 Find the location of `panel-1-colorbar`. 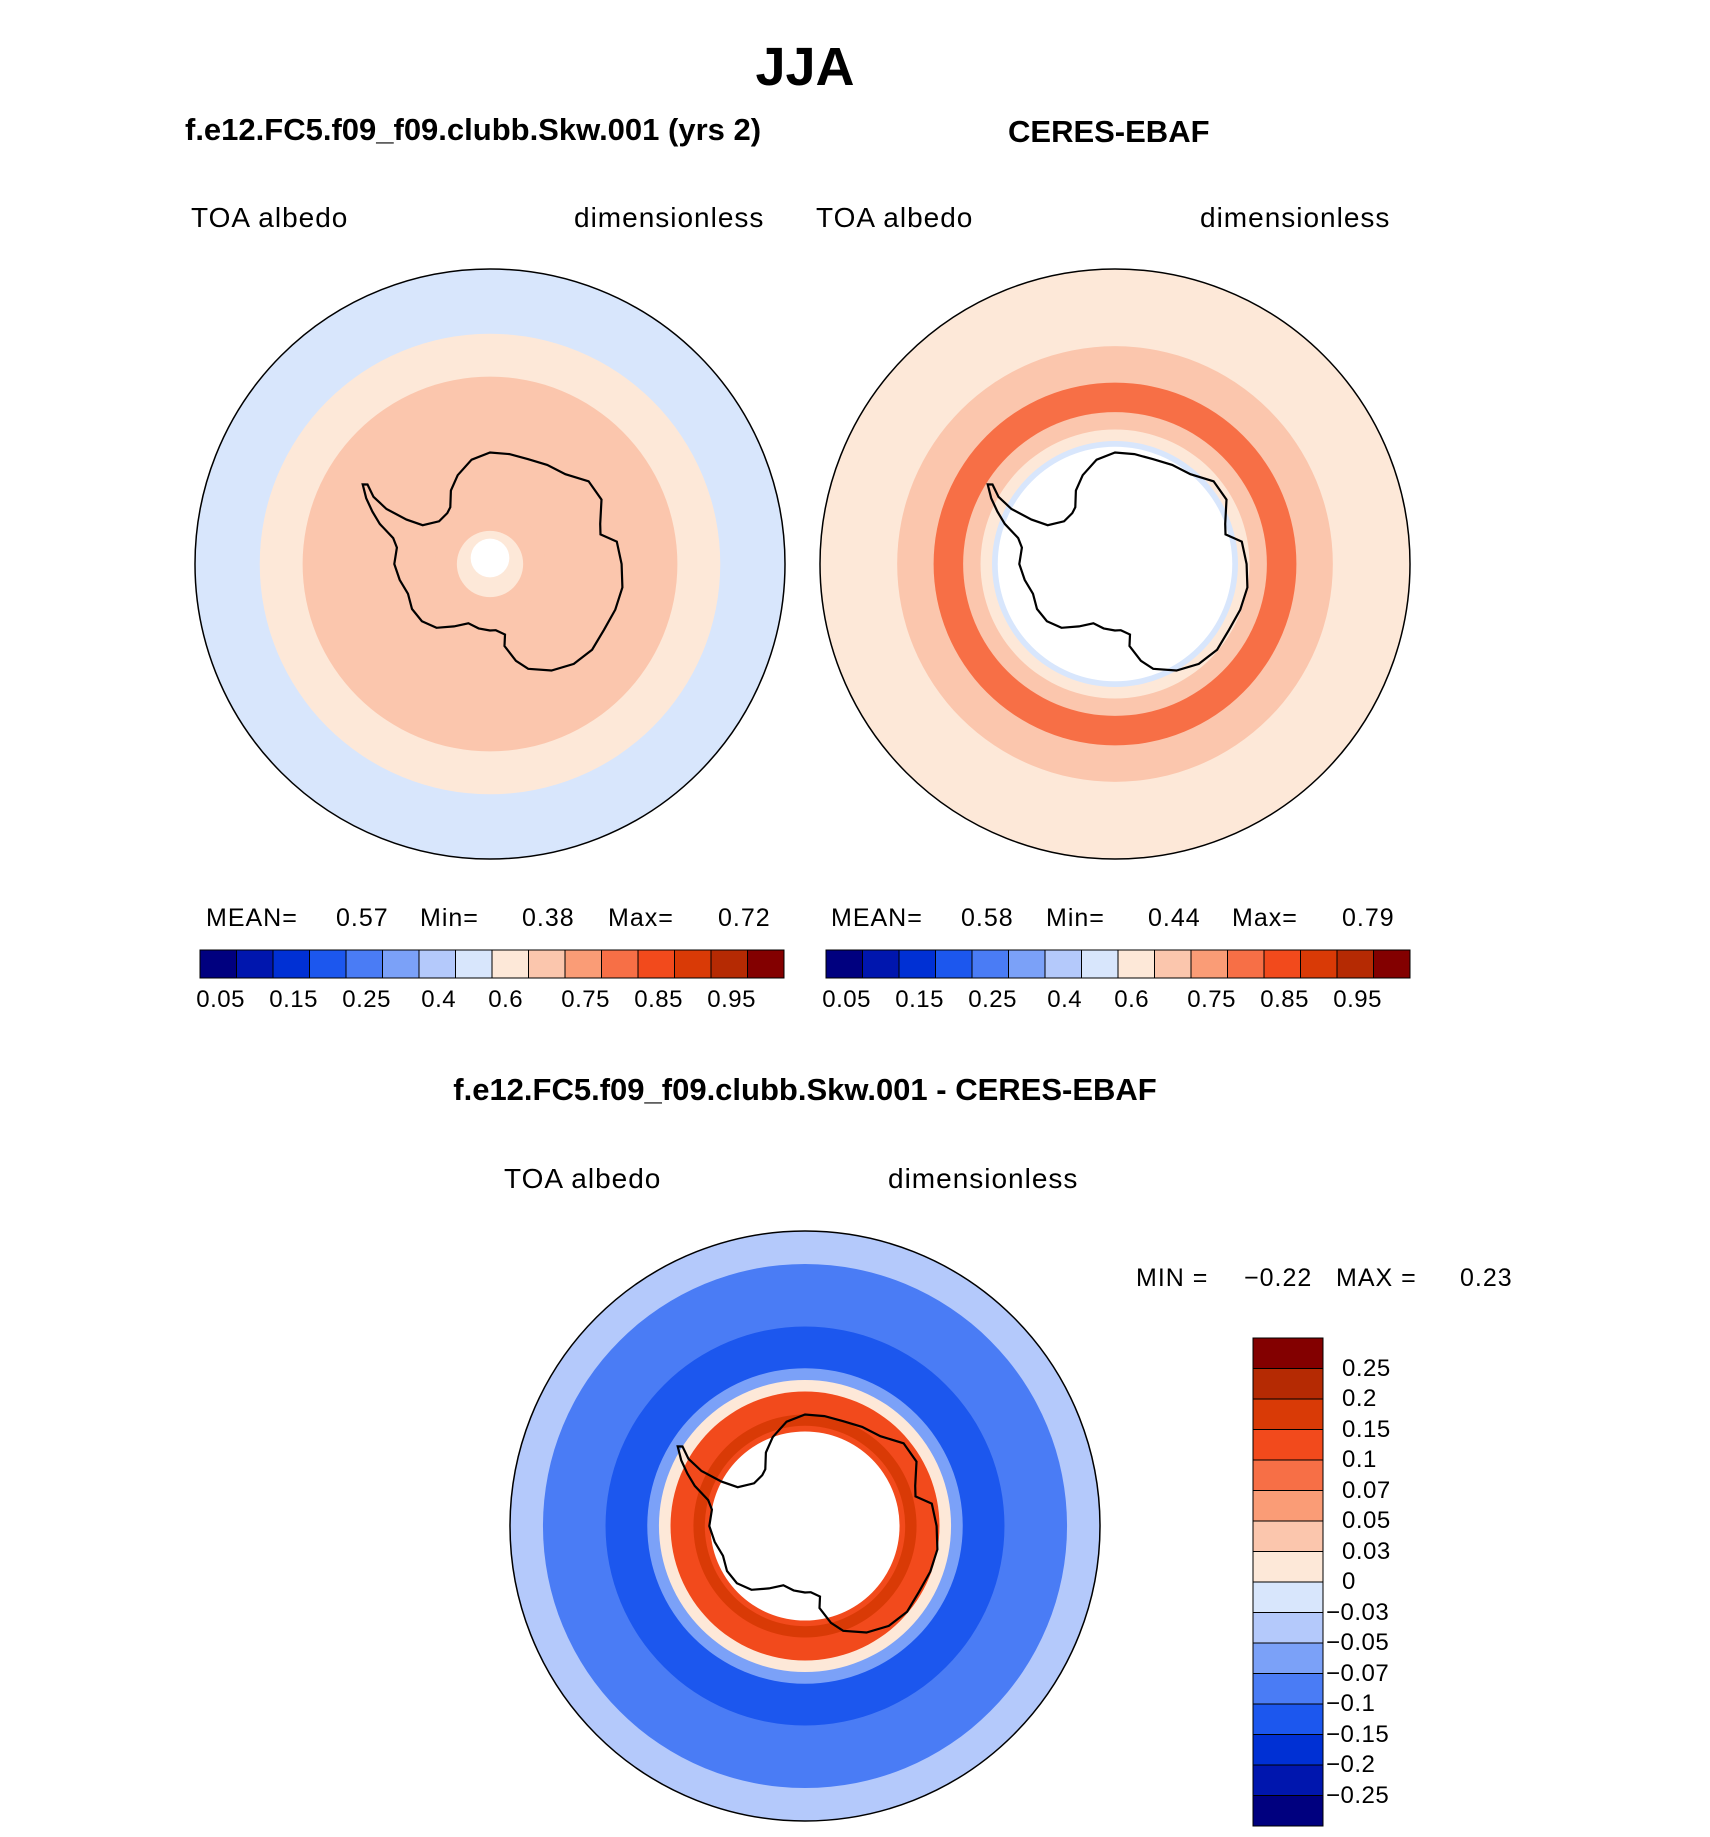

panel-1-colorbar is located at coordinates (492, 964).